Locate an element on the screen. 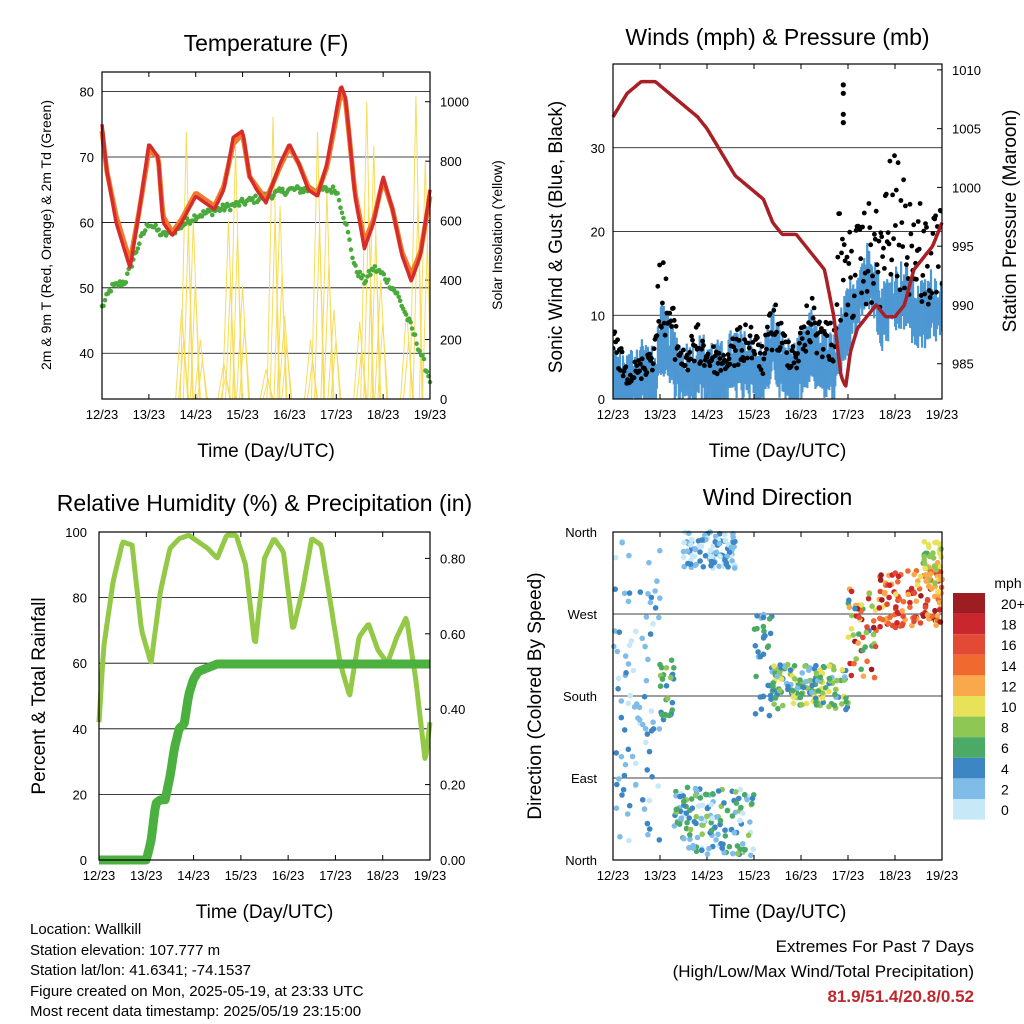 The image size is (1024, 1024). y-tick-label: South is located at coordinates (580, 696).